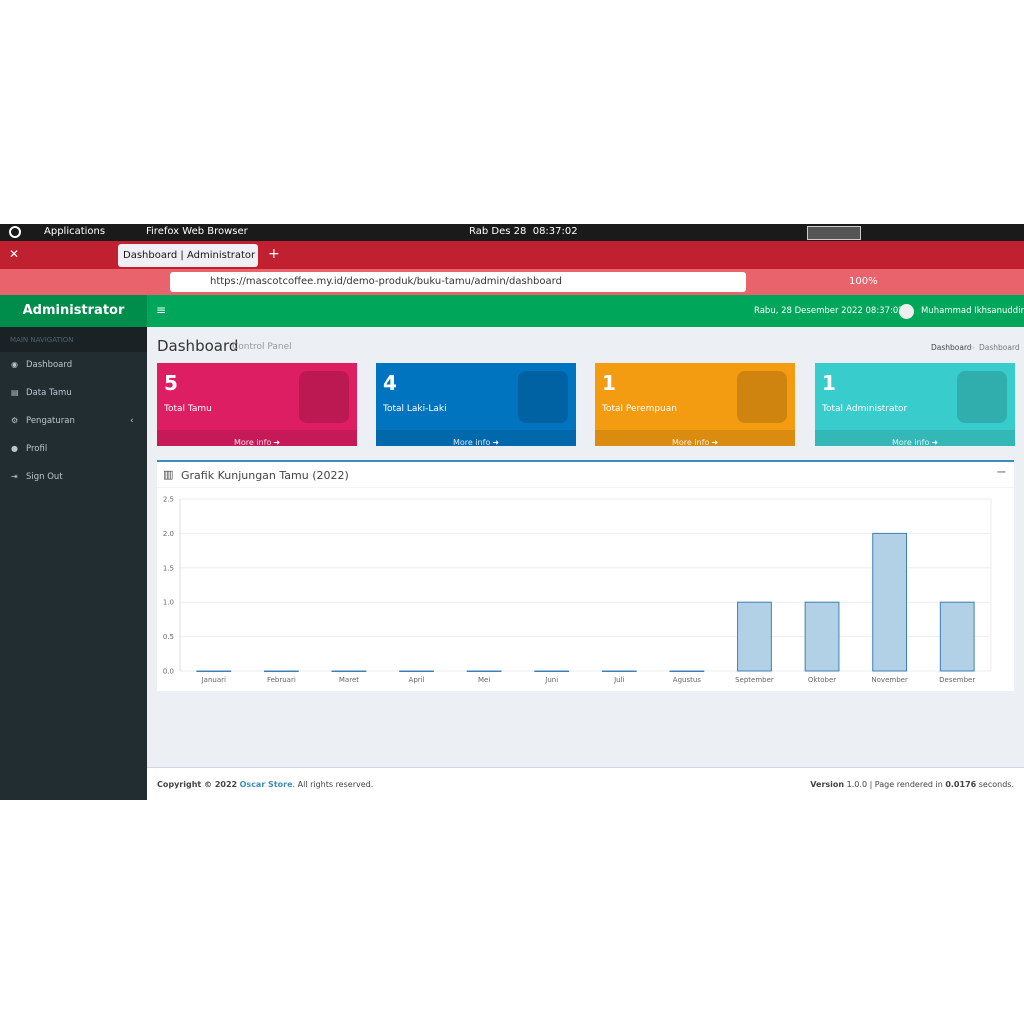 Image resolution: width=1024 pixels, height=1024 pixels. Describe the element at coordinates (551, 680) in the screenshot. I see `x-tick-label: Juni` at that location.